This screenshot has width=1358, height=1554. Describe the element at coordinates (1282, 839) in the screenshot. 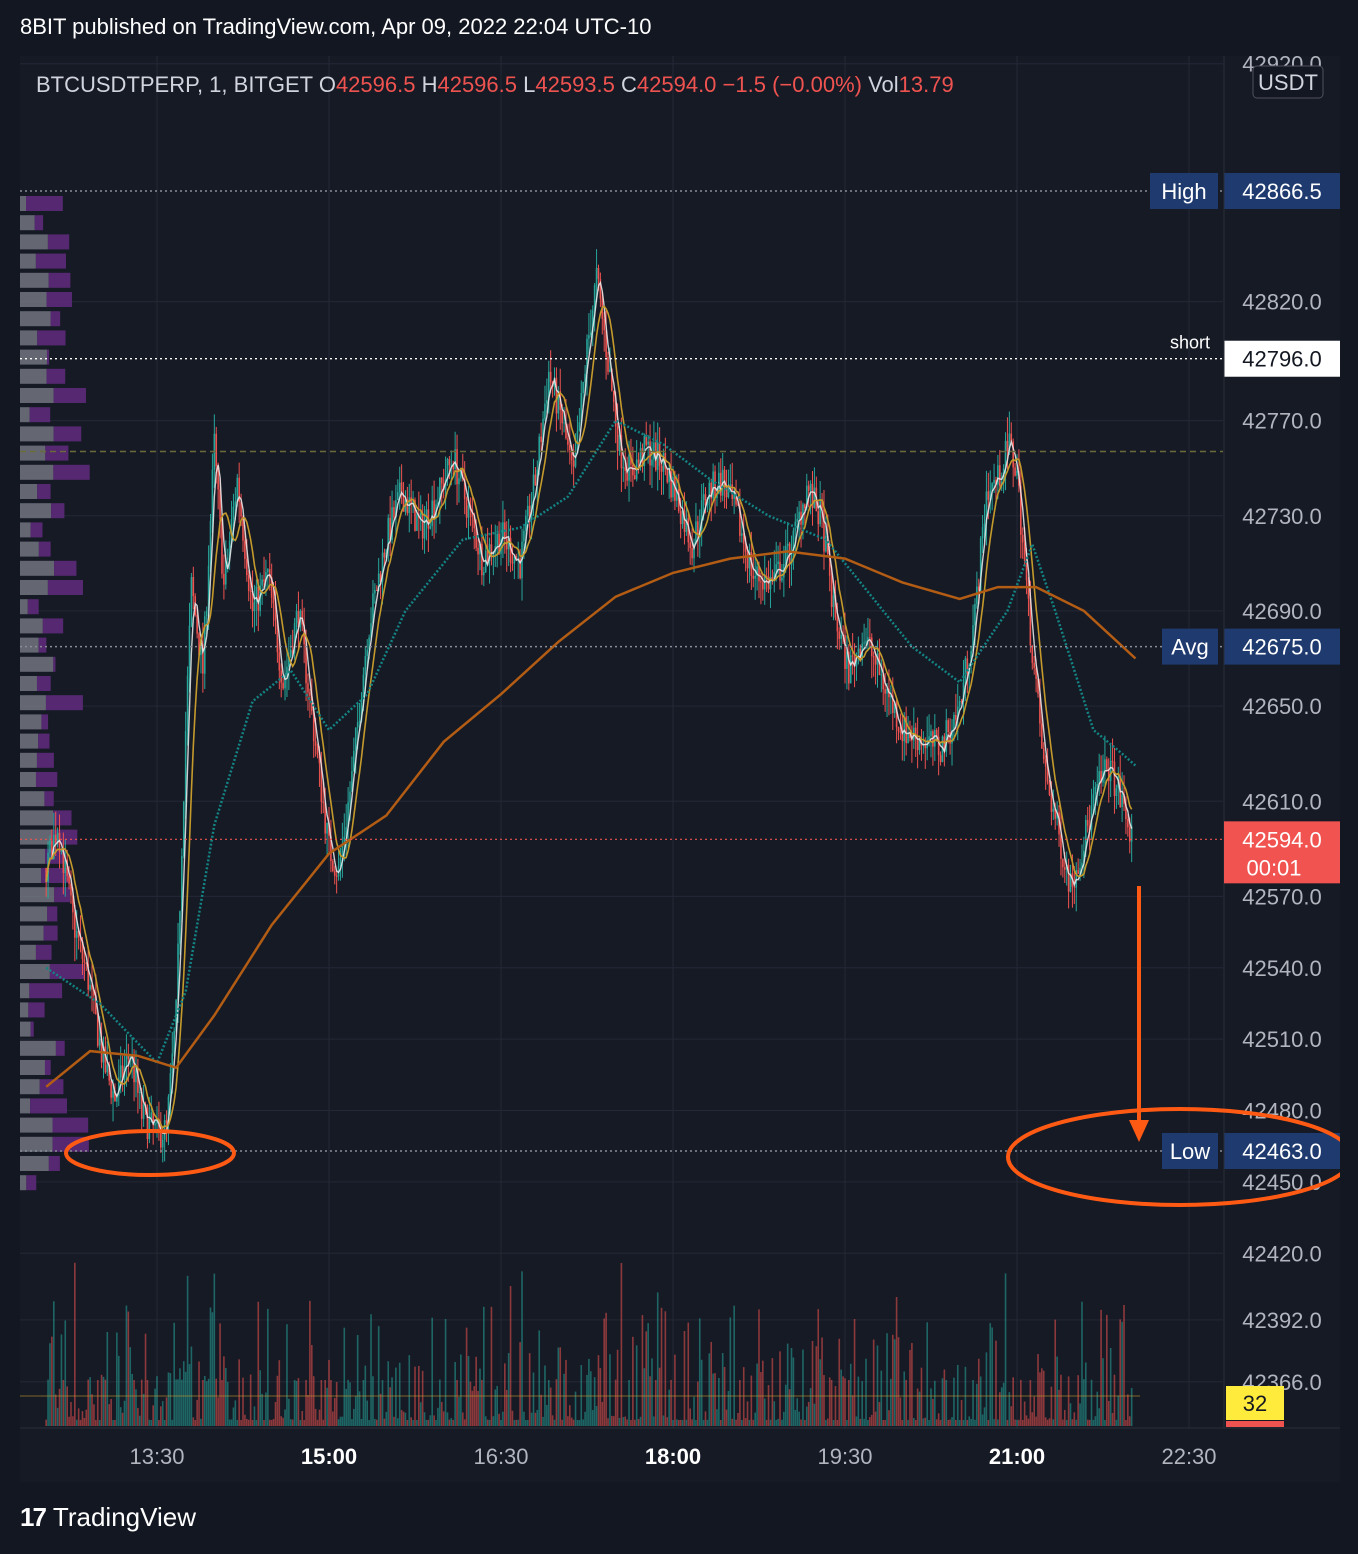

I see `last-price-value: 42594.0` at that location.